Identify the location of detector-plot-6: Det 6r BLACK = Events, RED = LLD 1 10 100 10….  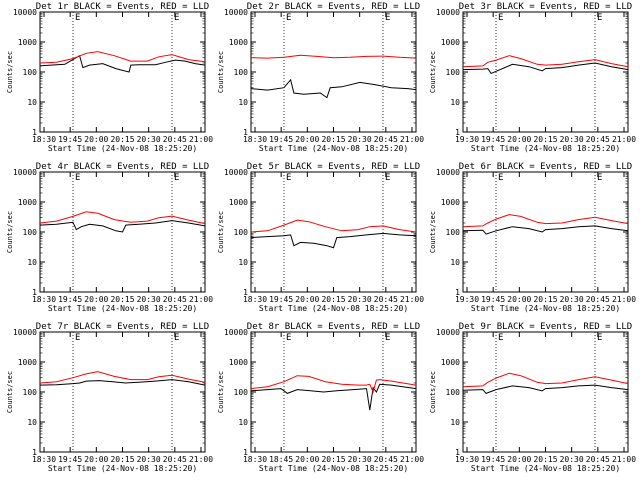
(532, 237).